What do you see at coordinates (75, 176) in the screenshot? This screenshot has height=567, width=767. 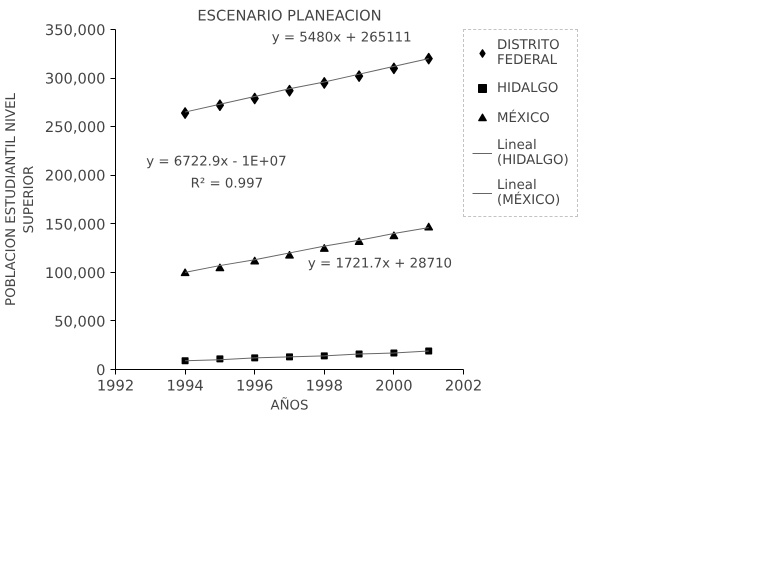 I see `y-tick-label: 200,000` at bounding box center [75, 176].